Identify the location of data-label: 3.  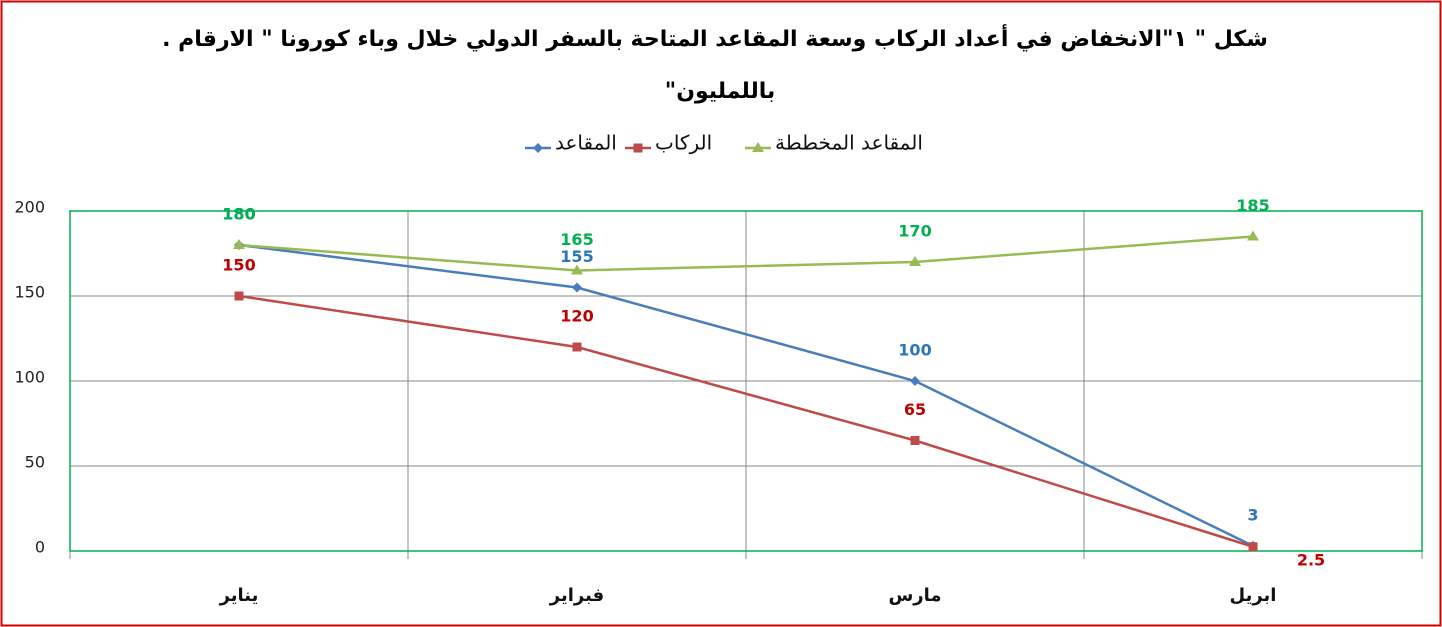
(1252, 514).